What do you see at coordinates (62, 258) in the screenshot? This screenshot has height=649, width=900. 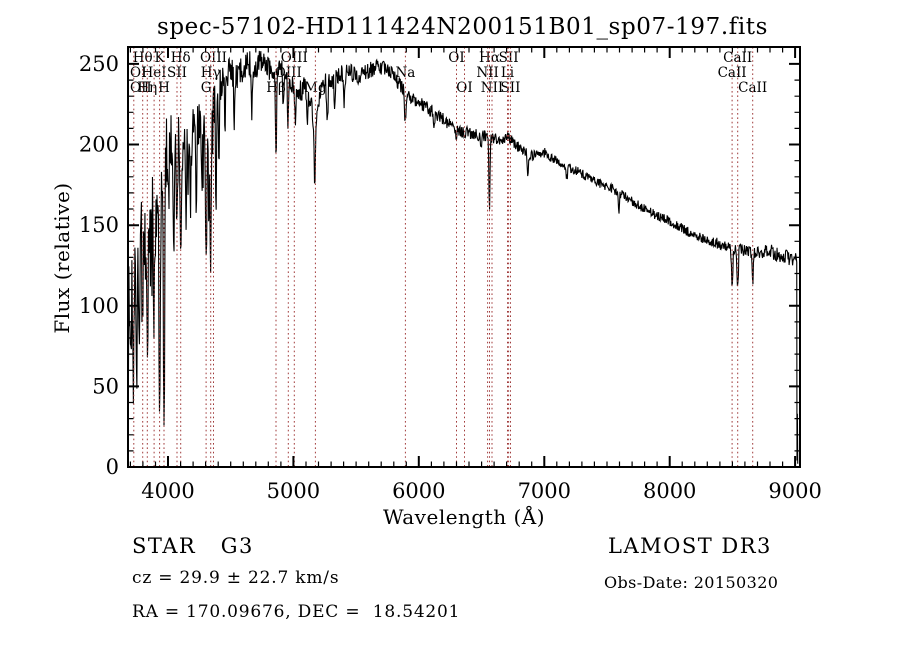 I see `y-axis-title: Flux (relative)` at bounding box center [62, 258].